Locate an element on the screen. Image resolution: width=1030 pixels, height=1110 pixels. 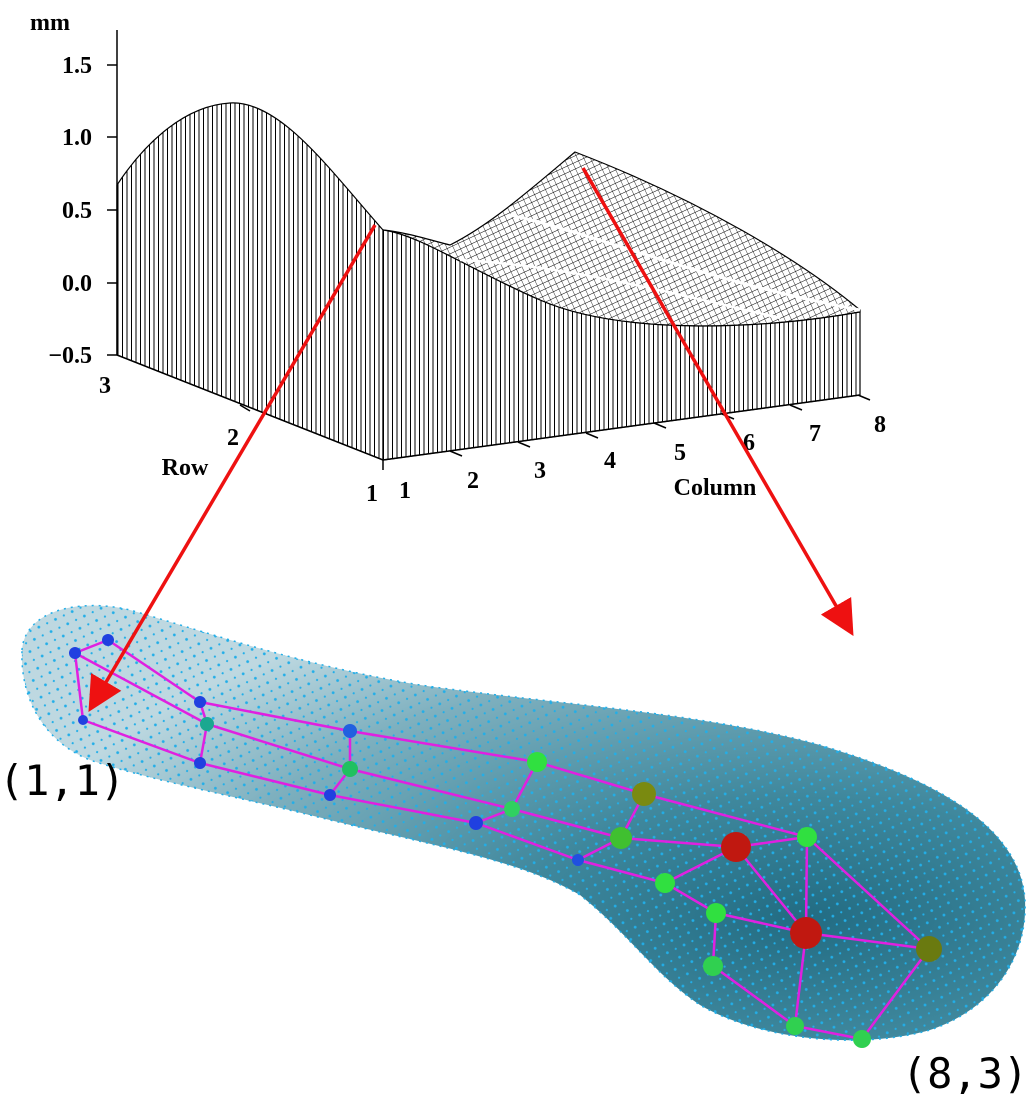
row-axis is located at coordinates (250, 407).